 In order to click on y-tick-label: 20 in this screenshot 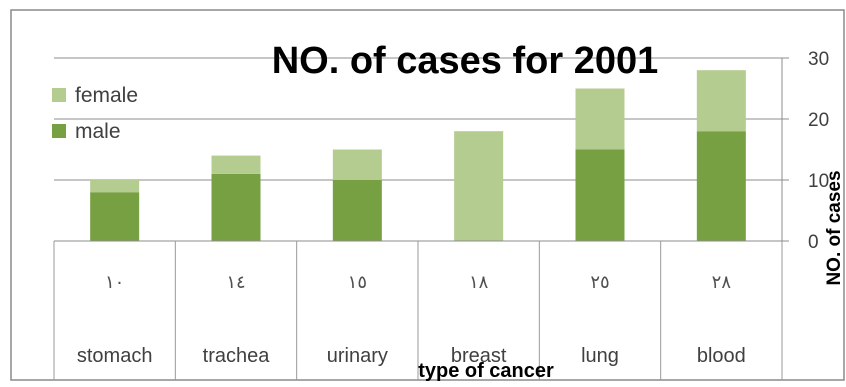, I will do `click(818, 120)`.